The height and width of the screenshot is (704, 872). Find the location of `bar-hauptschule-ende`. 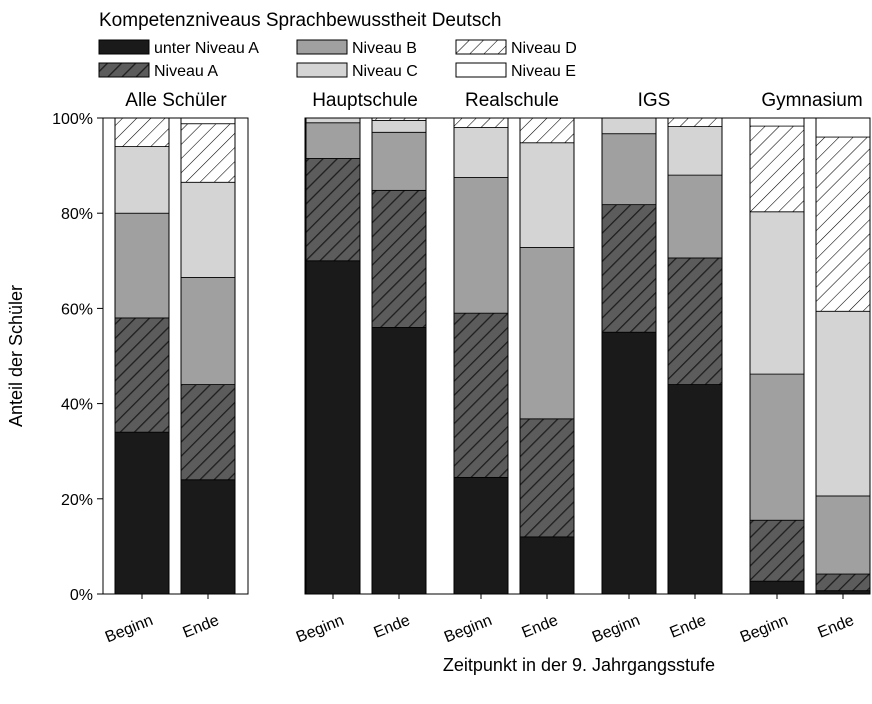

bar-hauptschule-ende is located at coordinates (399, 356).